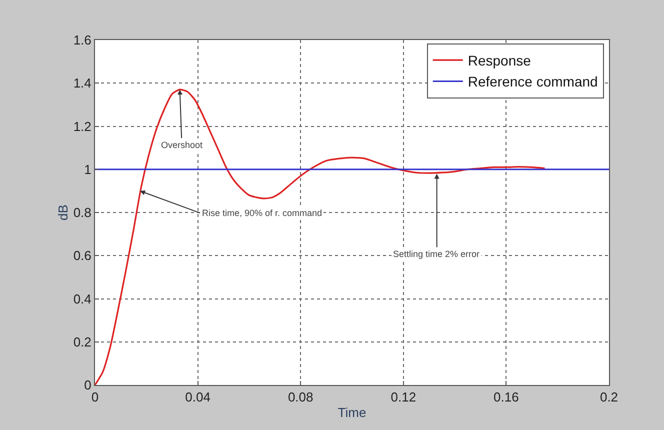 This screenshot has height=430, width=664. Describe the element at coordinates (506, 397) in the screenshot. I see `x-tick-label: 0.16` at that location.